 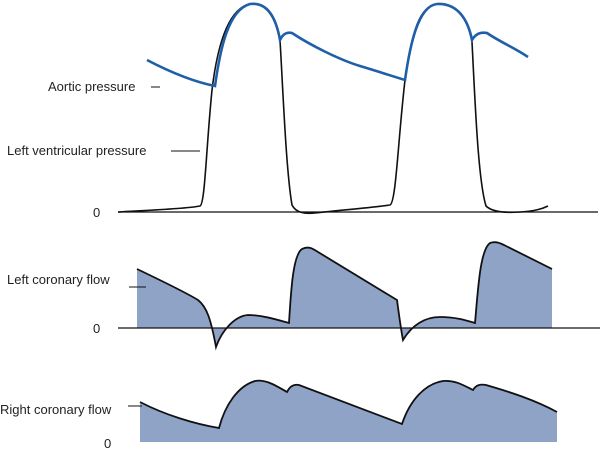 What do you see at coordinates (76, 150) in the screenshot?
I see `lv-pressure-label: Left ventricular pressure` at bounding box center [76, 150].